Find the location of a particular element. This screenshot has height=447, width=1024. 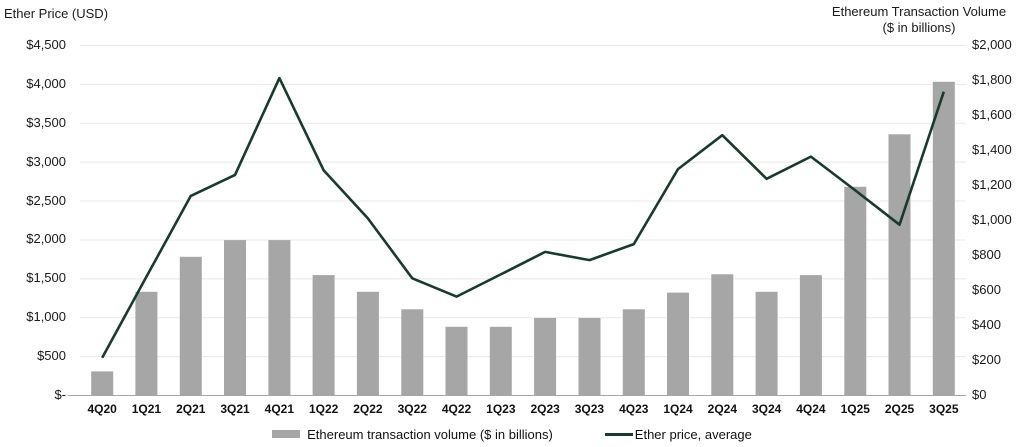

bar-2Q24 is located at coordinates (722, 335).